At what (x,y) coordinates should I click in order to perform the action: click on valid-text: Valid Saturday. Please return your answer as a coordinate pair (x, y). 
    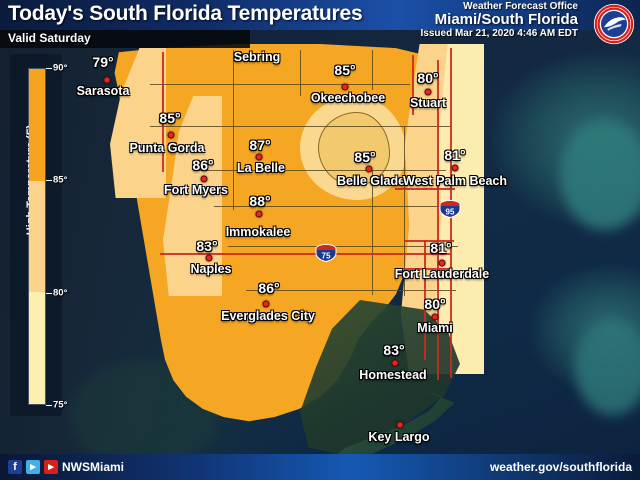
    Looking at the image, I should click on (49, 38).